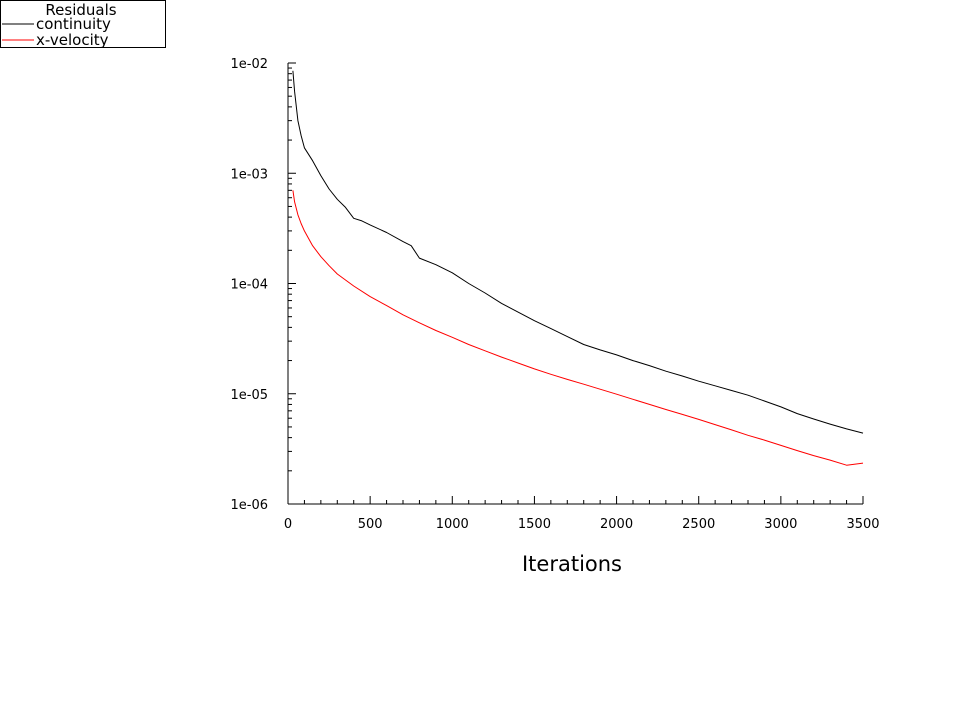 The width and height of the screenshot is (960, 720). Describe the element at coordinates (80, 10) in the screenshot. I see `legend-title: Residuals` at that location.